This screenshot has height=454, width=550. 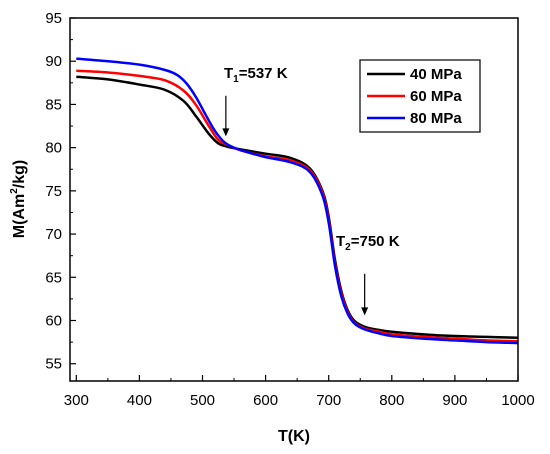 I want to click on y-axis-title-sup: 2, so click(x=14, y=191).